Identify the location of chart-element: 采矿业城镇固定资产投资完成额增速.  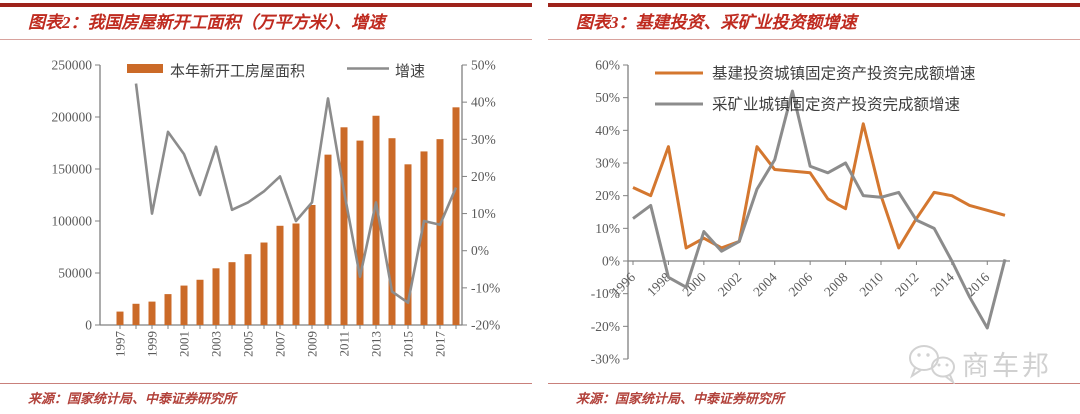
(836, 105).